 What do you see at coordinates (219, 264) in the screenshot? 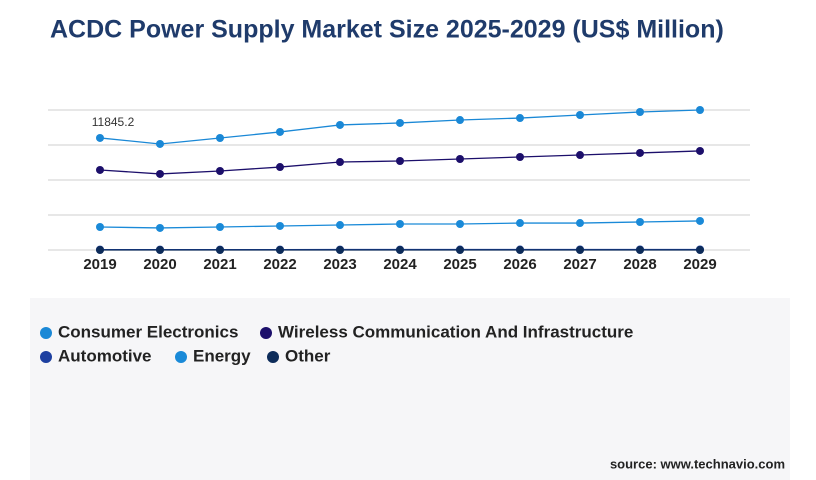
I see `x-tick-label: 2021` at bounding box center [219, 264].